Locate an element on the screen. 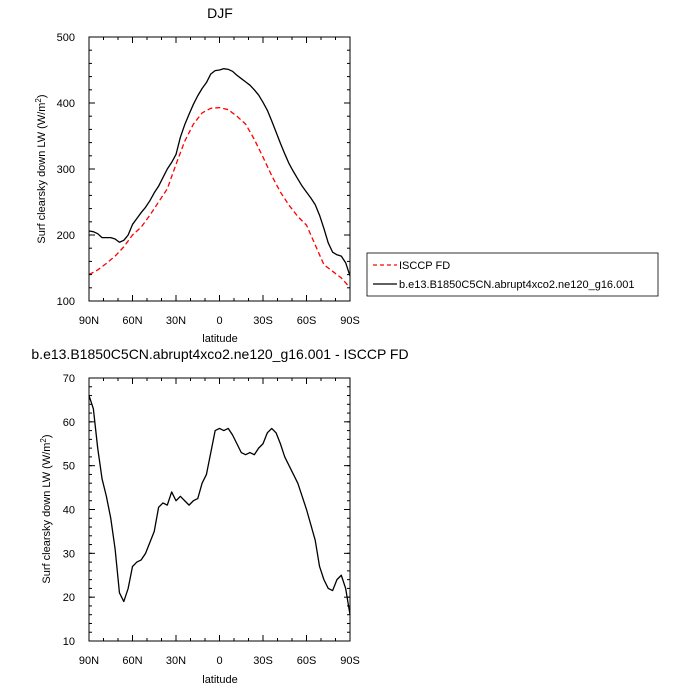 This screenshot has width=692, height=692. bottom-y-tick-label: 60 is located at coordinates (69, 423).